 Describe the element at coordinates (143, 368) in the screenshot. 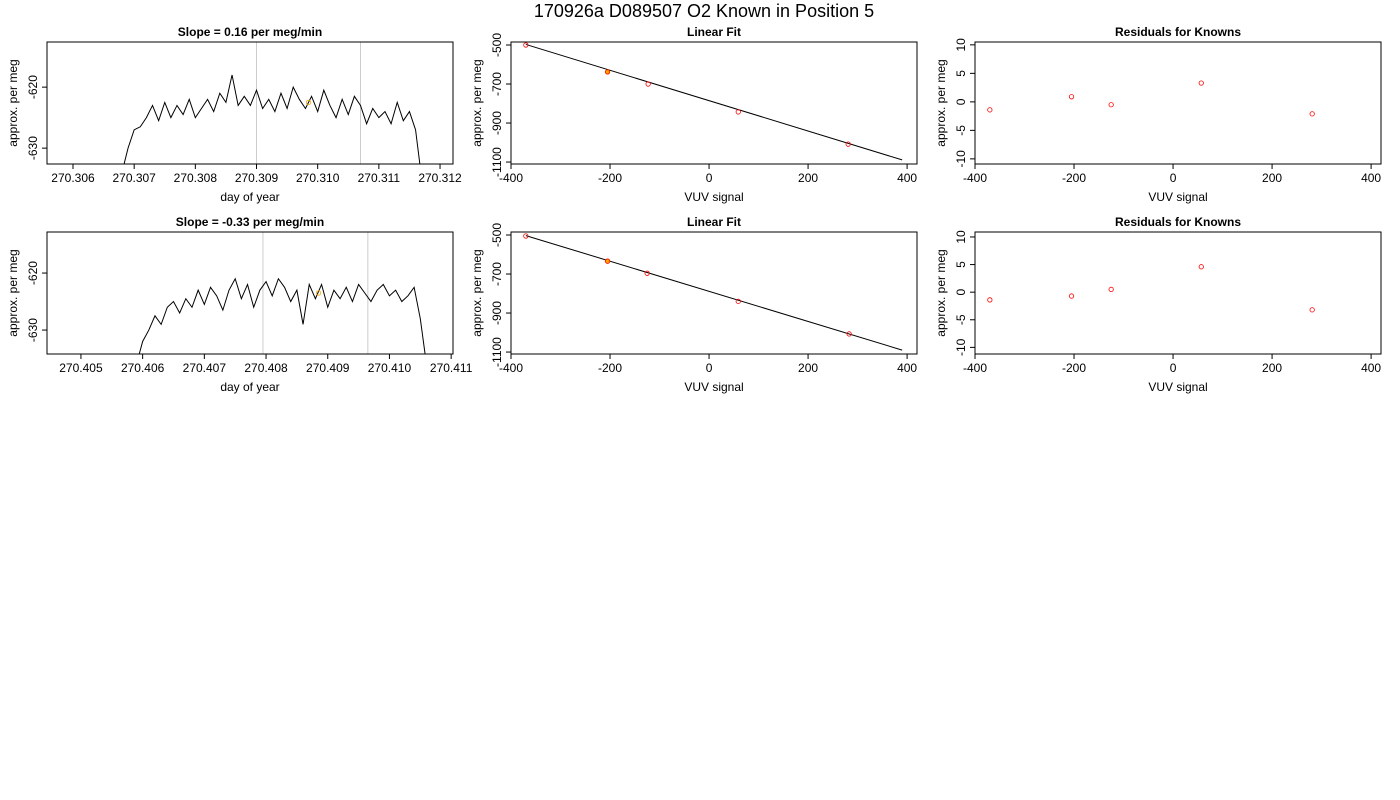

I see `x-tick-label: 270.406` at that location.